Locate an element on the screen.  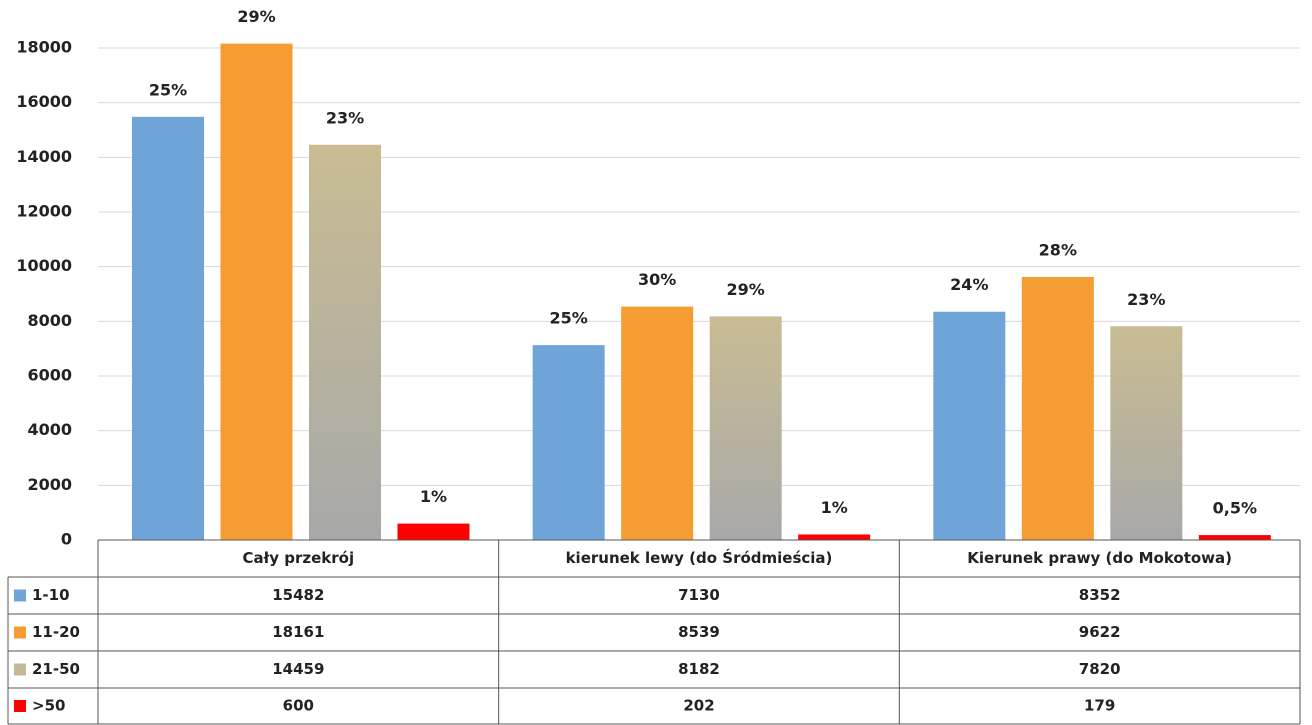
category-label: Kierunek prawy (do Mokotowa) is located at coordinates (1099, 558).